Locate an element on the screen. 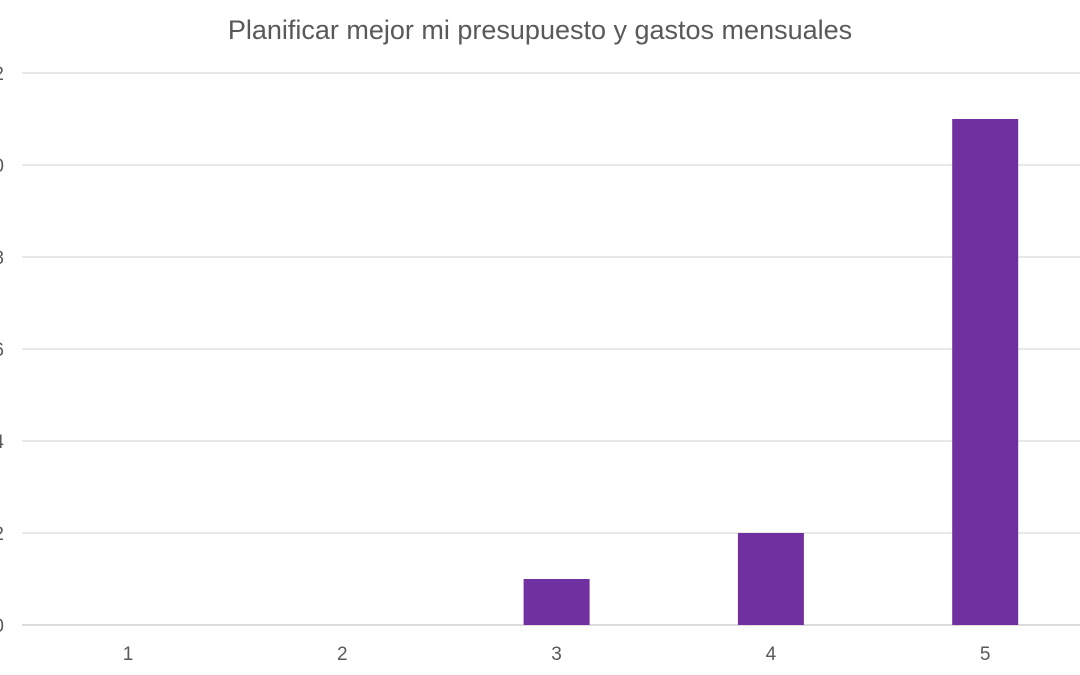 The width and height of the screenshot is (1080, 675). y-tick-label: 10 is located at coordinates (2, 166).